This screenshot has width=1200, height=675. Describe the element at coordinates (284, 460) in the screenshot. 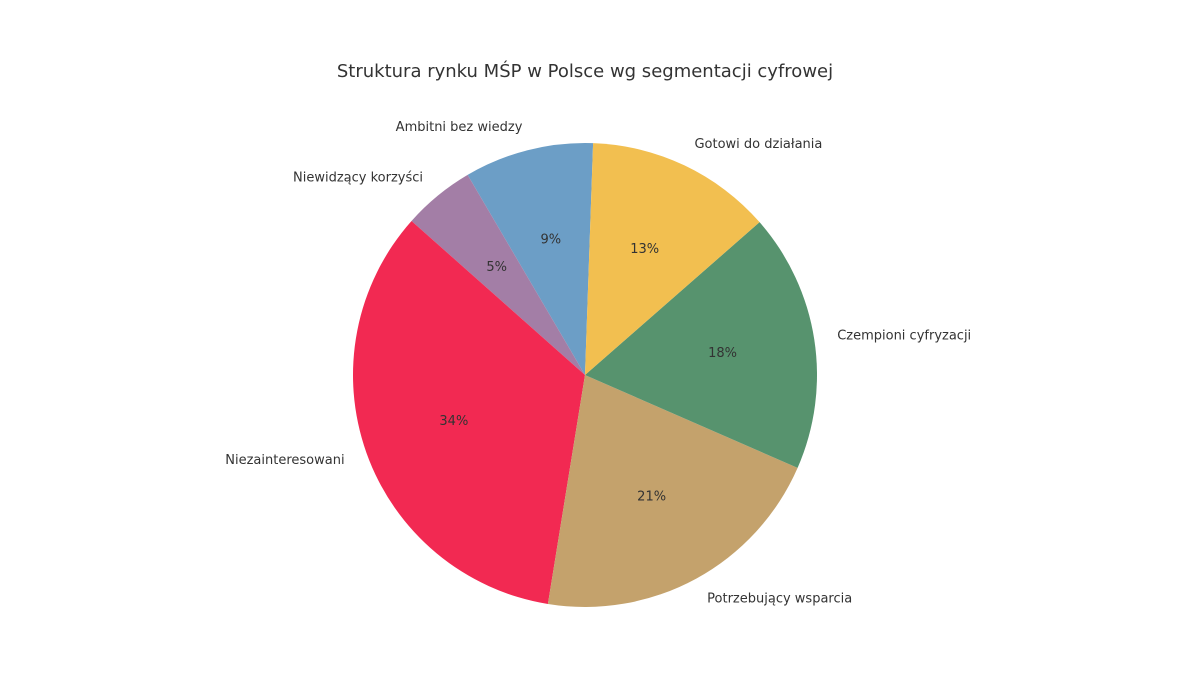

I see `slice-label: Niezainteresowani` at that location.